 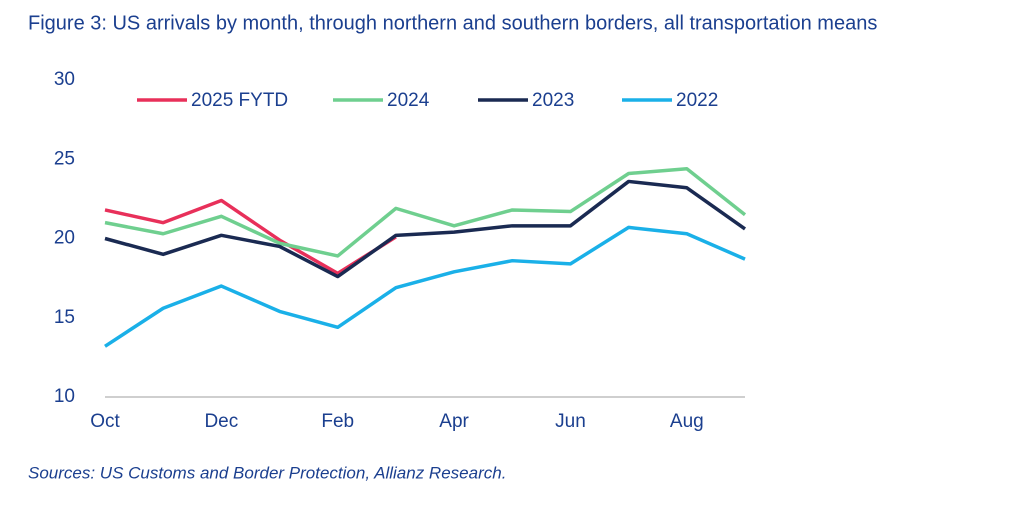 I want to click on y-tick-label: 15, so click(x=64, y=317).